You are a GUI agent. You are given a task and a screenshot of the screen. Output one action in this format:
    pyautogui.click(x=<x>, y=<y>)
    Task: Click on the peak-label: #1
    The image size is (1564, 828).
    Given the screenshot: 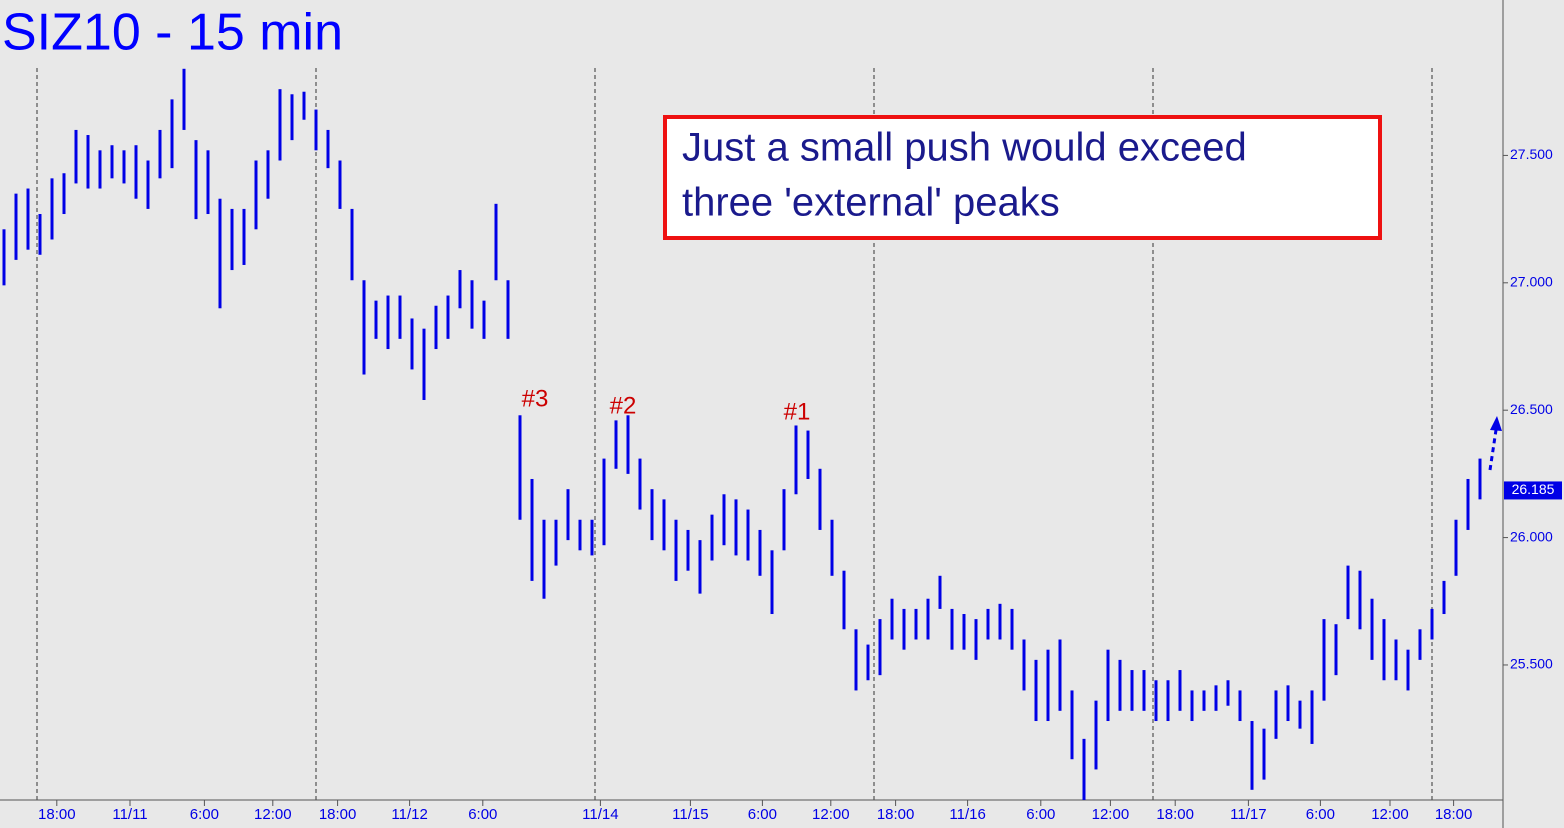 What is the action you would take?
    pyautogui.click(x=797, y=411)
    